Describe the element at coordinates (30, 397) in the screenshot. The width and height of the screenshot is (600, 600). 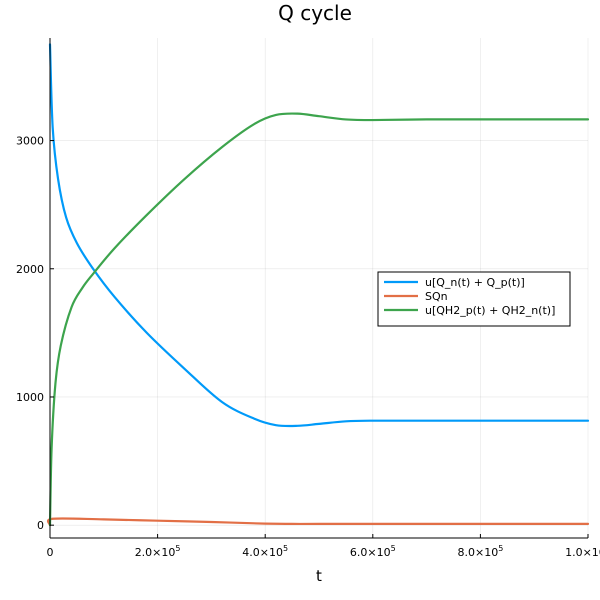
I see `y-tick-label: 1000` at that location.